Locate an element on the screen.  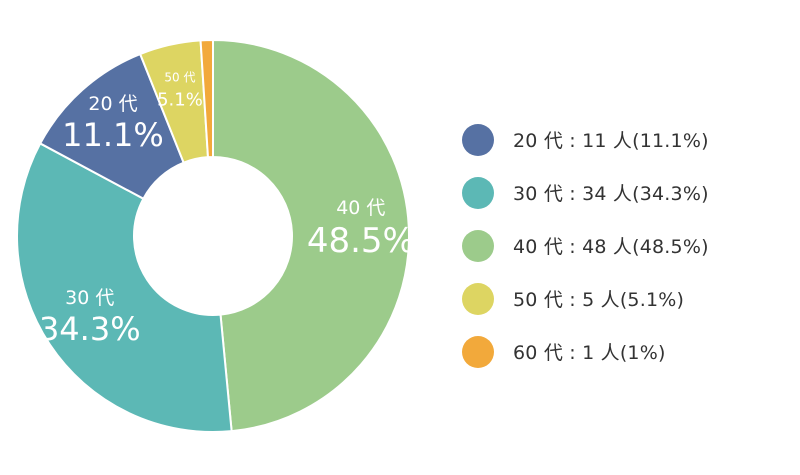
legend-swatch-20s is located at coordinates (478, 139).